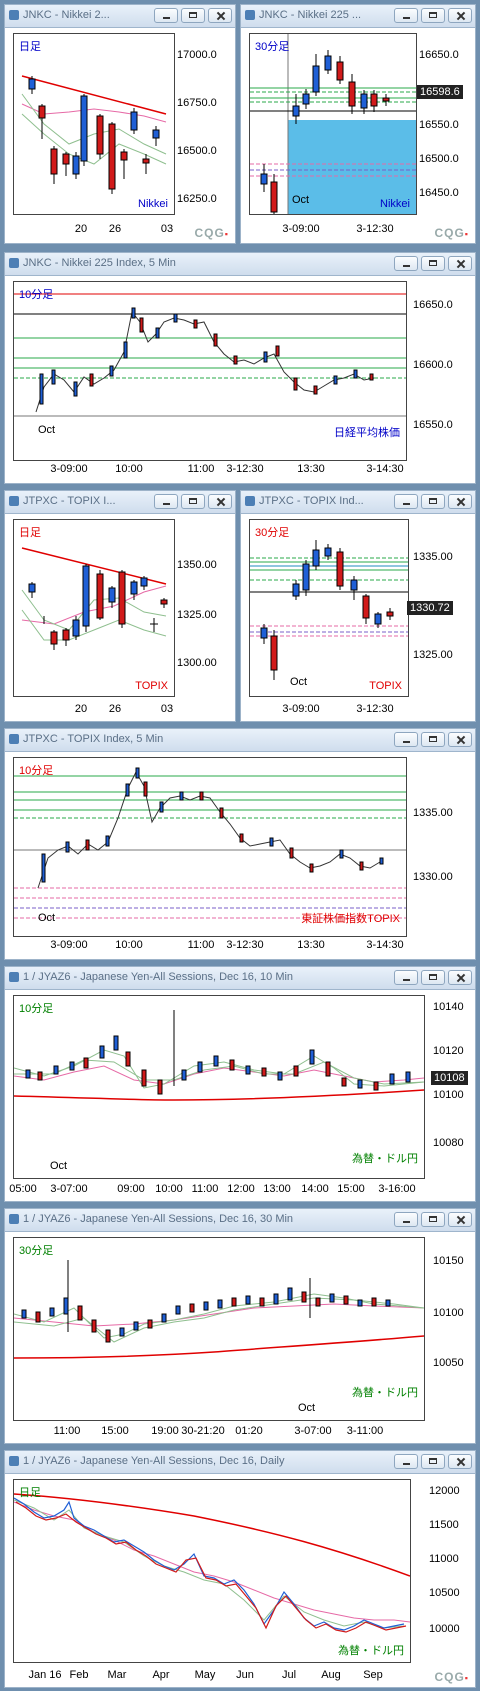 Image resolution: width=480 pixels, height=1691 pixels. I want to click on title-bar: JTPXC - TOPIX Index, 5 Min, so click(240, 740).